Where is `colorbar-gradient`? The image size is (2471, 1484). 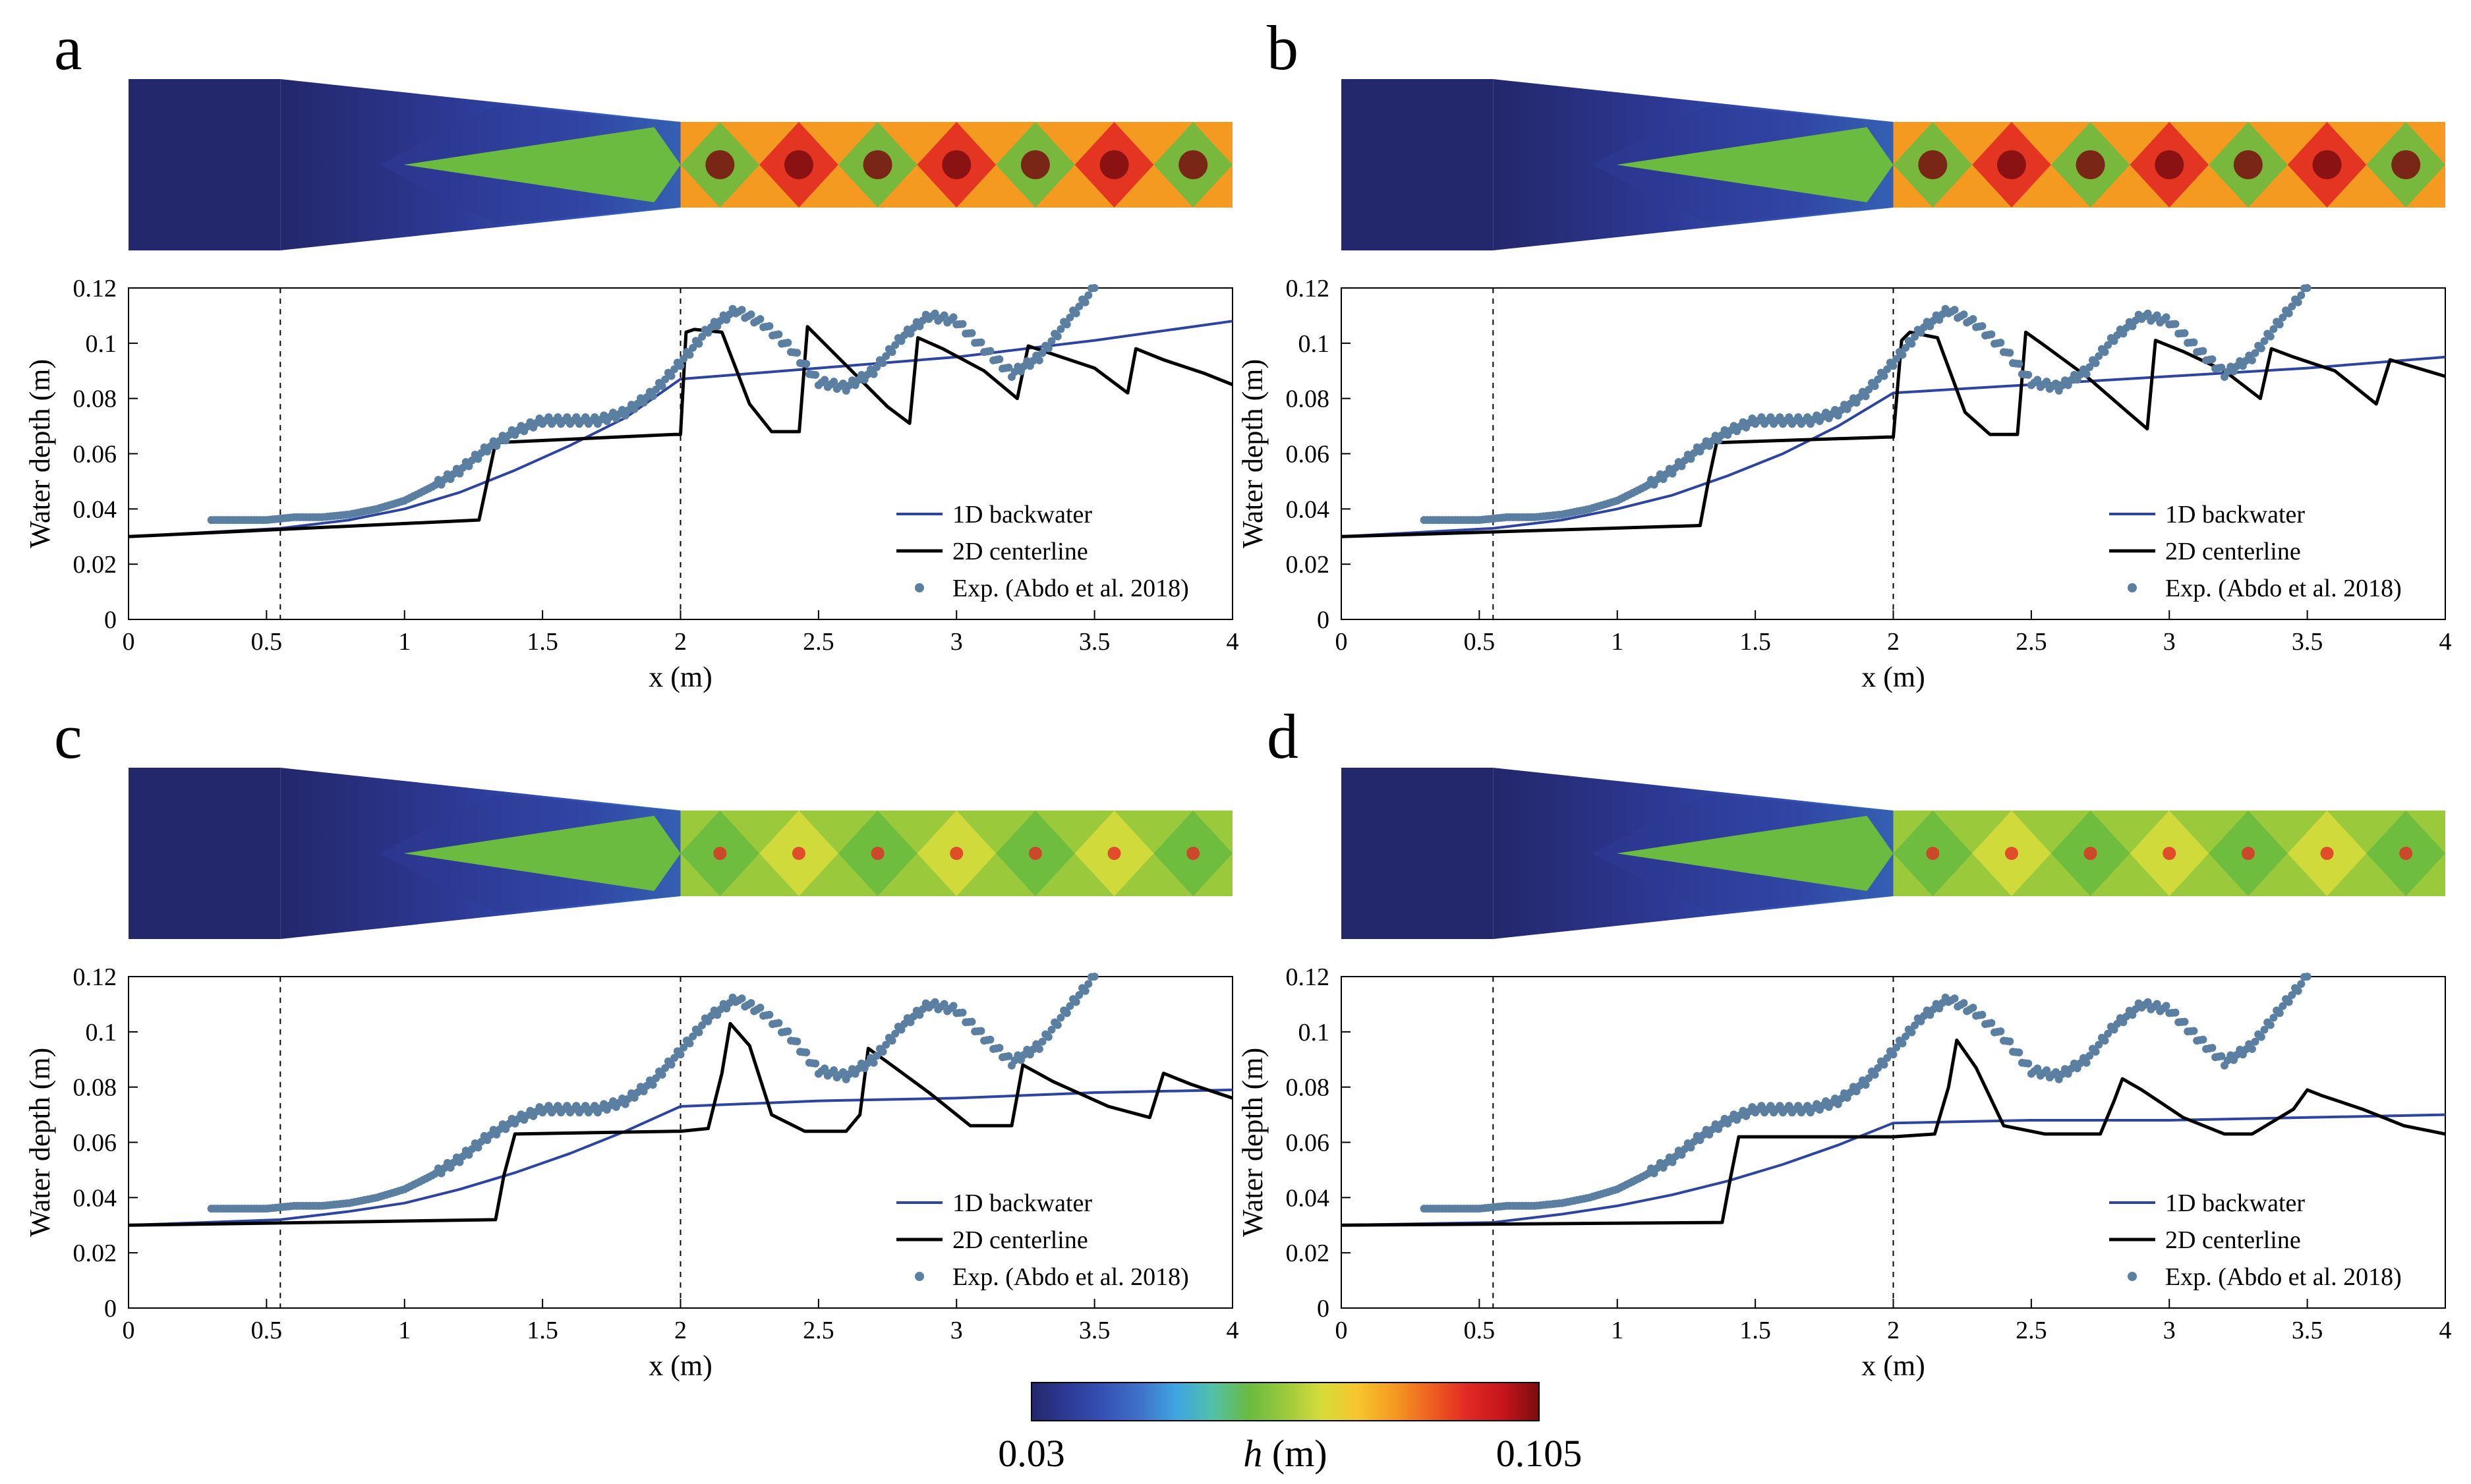
colorbar-gradient is located at coordinates (1285, 1402).